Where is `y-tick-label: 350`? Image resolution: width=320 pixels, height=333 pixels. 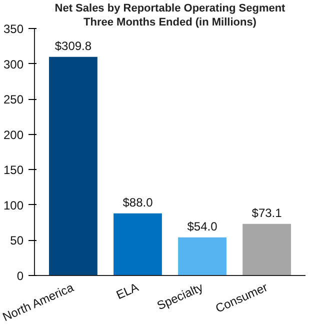
y-tick-label: 350 is located at coordinates (13, 29).